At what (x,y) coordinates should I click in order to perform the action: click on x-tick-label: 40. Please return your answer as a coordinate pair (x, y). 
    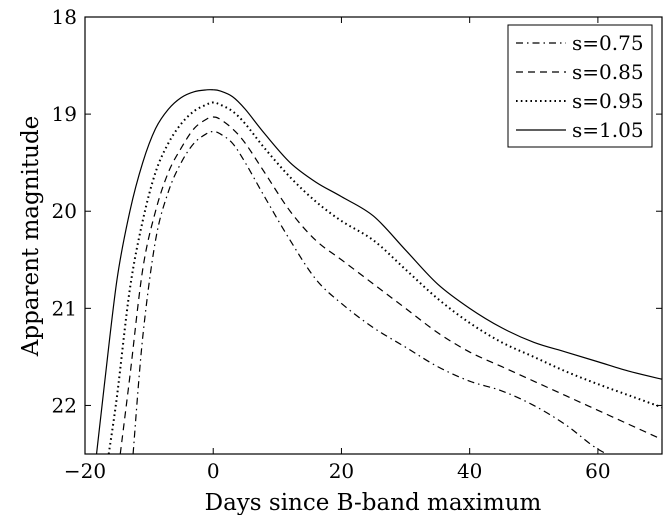
    Looking at the image, I should click on (469, 471).